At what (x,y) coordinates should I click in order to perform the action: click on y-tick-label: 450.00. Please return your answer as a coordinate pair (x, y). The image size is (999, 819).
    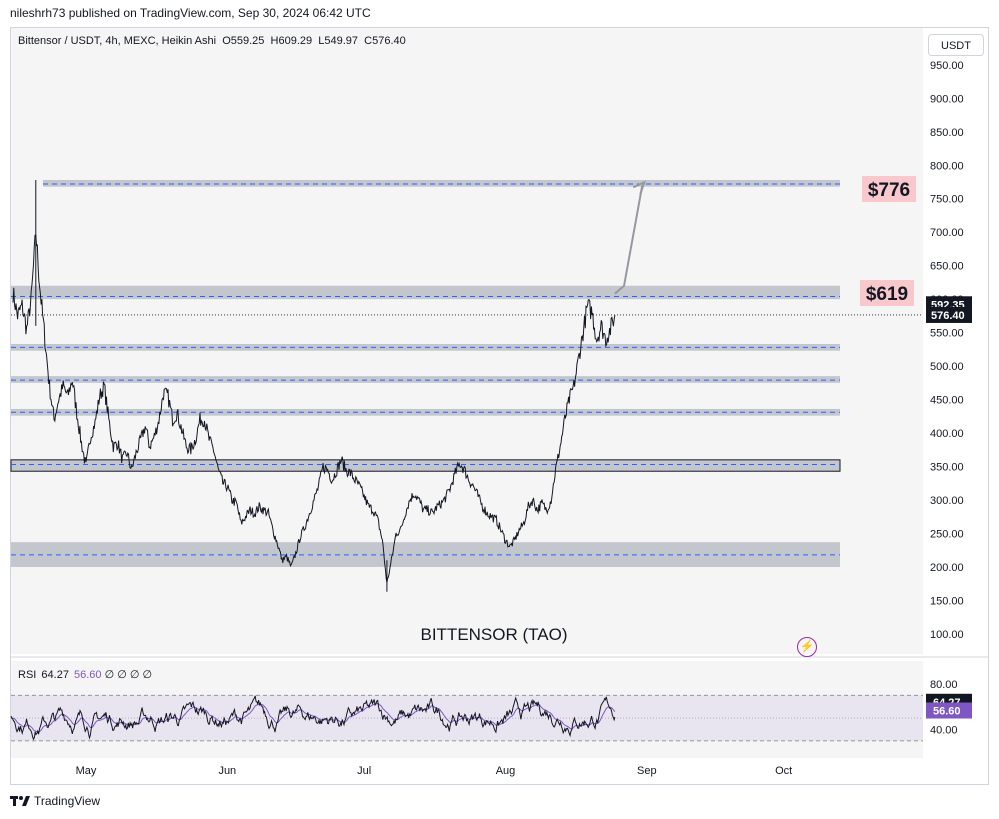
    Looking at the image, I should click on (947, 401).